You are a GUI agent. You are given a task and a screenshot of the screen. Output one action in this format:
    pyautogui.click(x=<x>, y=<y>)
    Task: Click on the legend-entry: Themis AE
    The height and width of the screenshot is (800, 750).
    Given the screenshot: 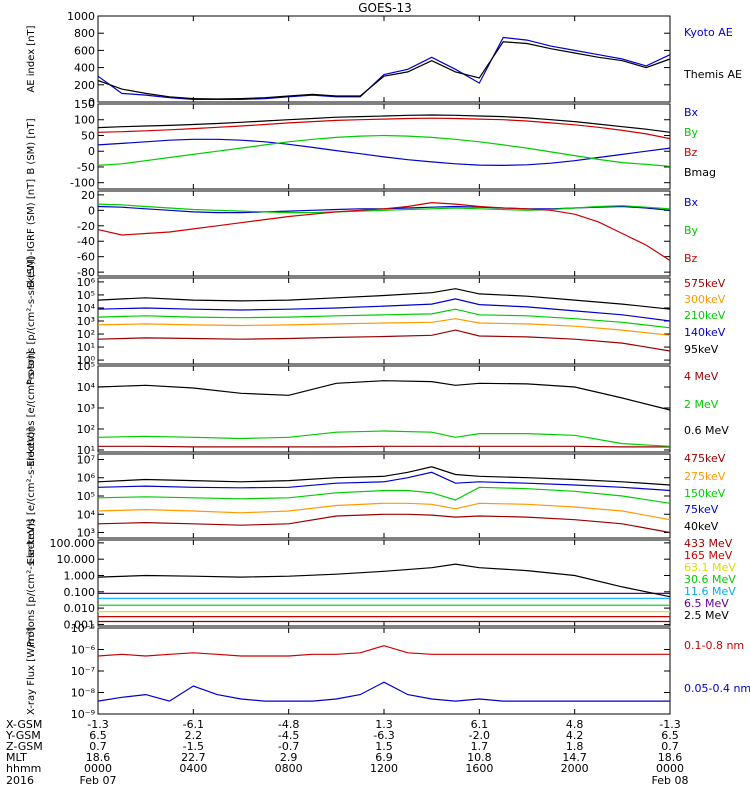 What is the action you would take?
    pyautogui.click(x=712, y=74)
    